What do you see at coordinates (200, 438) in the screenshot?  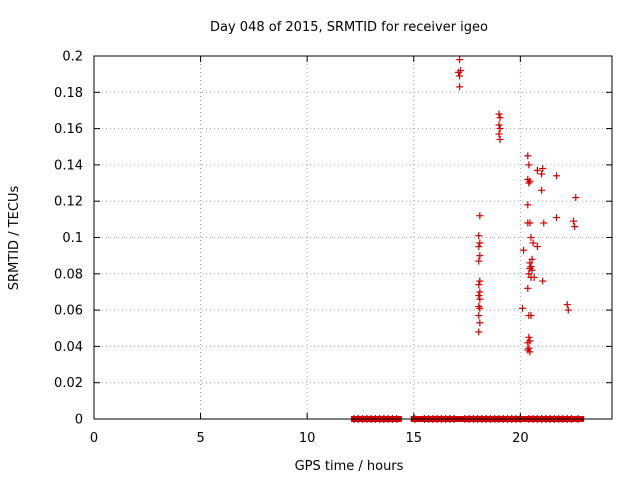 I see `x-tick-label: 5` at bounding box center [200, 438].